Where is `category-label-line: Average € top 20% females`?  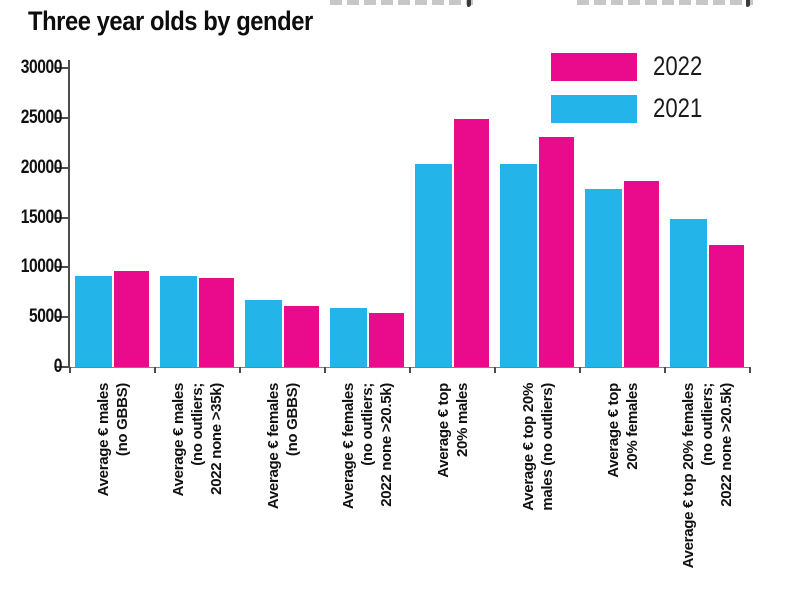
category-label-line: Average € top 20% females is located at coordinates (688, 476).